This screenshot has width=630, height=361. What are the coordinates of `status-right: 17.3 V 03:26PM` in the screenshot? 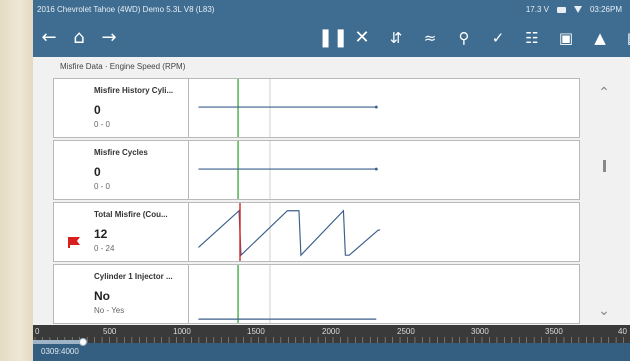 It's located at (576, 9).